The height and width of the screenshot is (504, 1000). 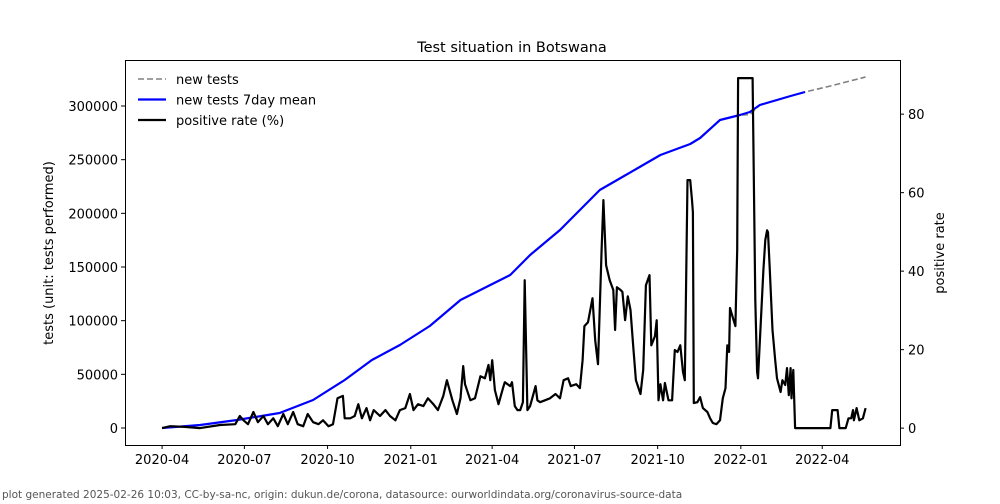 What do you see at coordinates (741, 460) in the screenshot?
I see `x-tick-label: 2022-01` at bounding box center [741, 460].